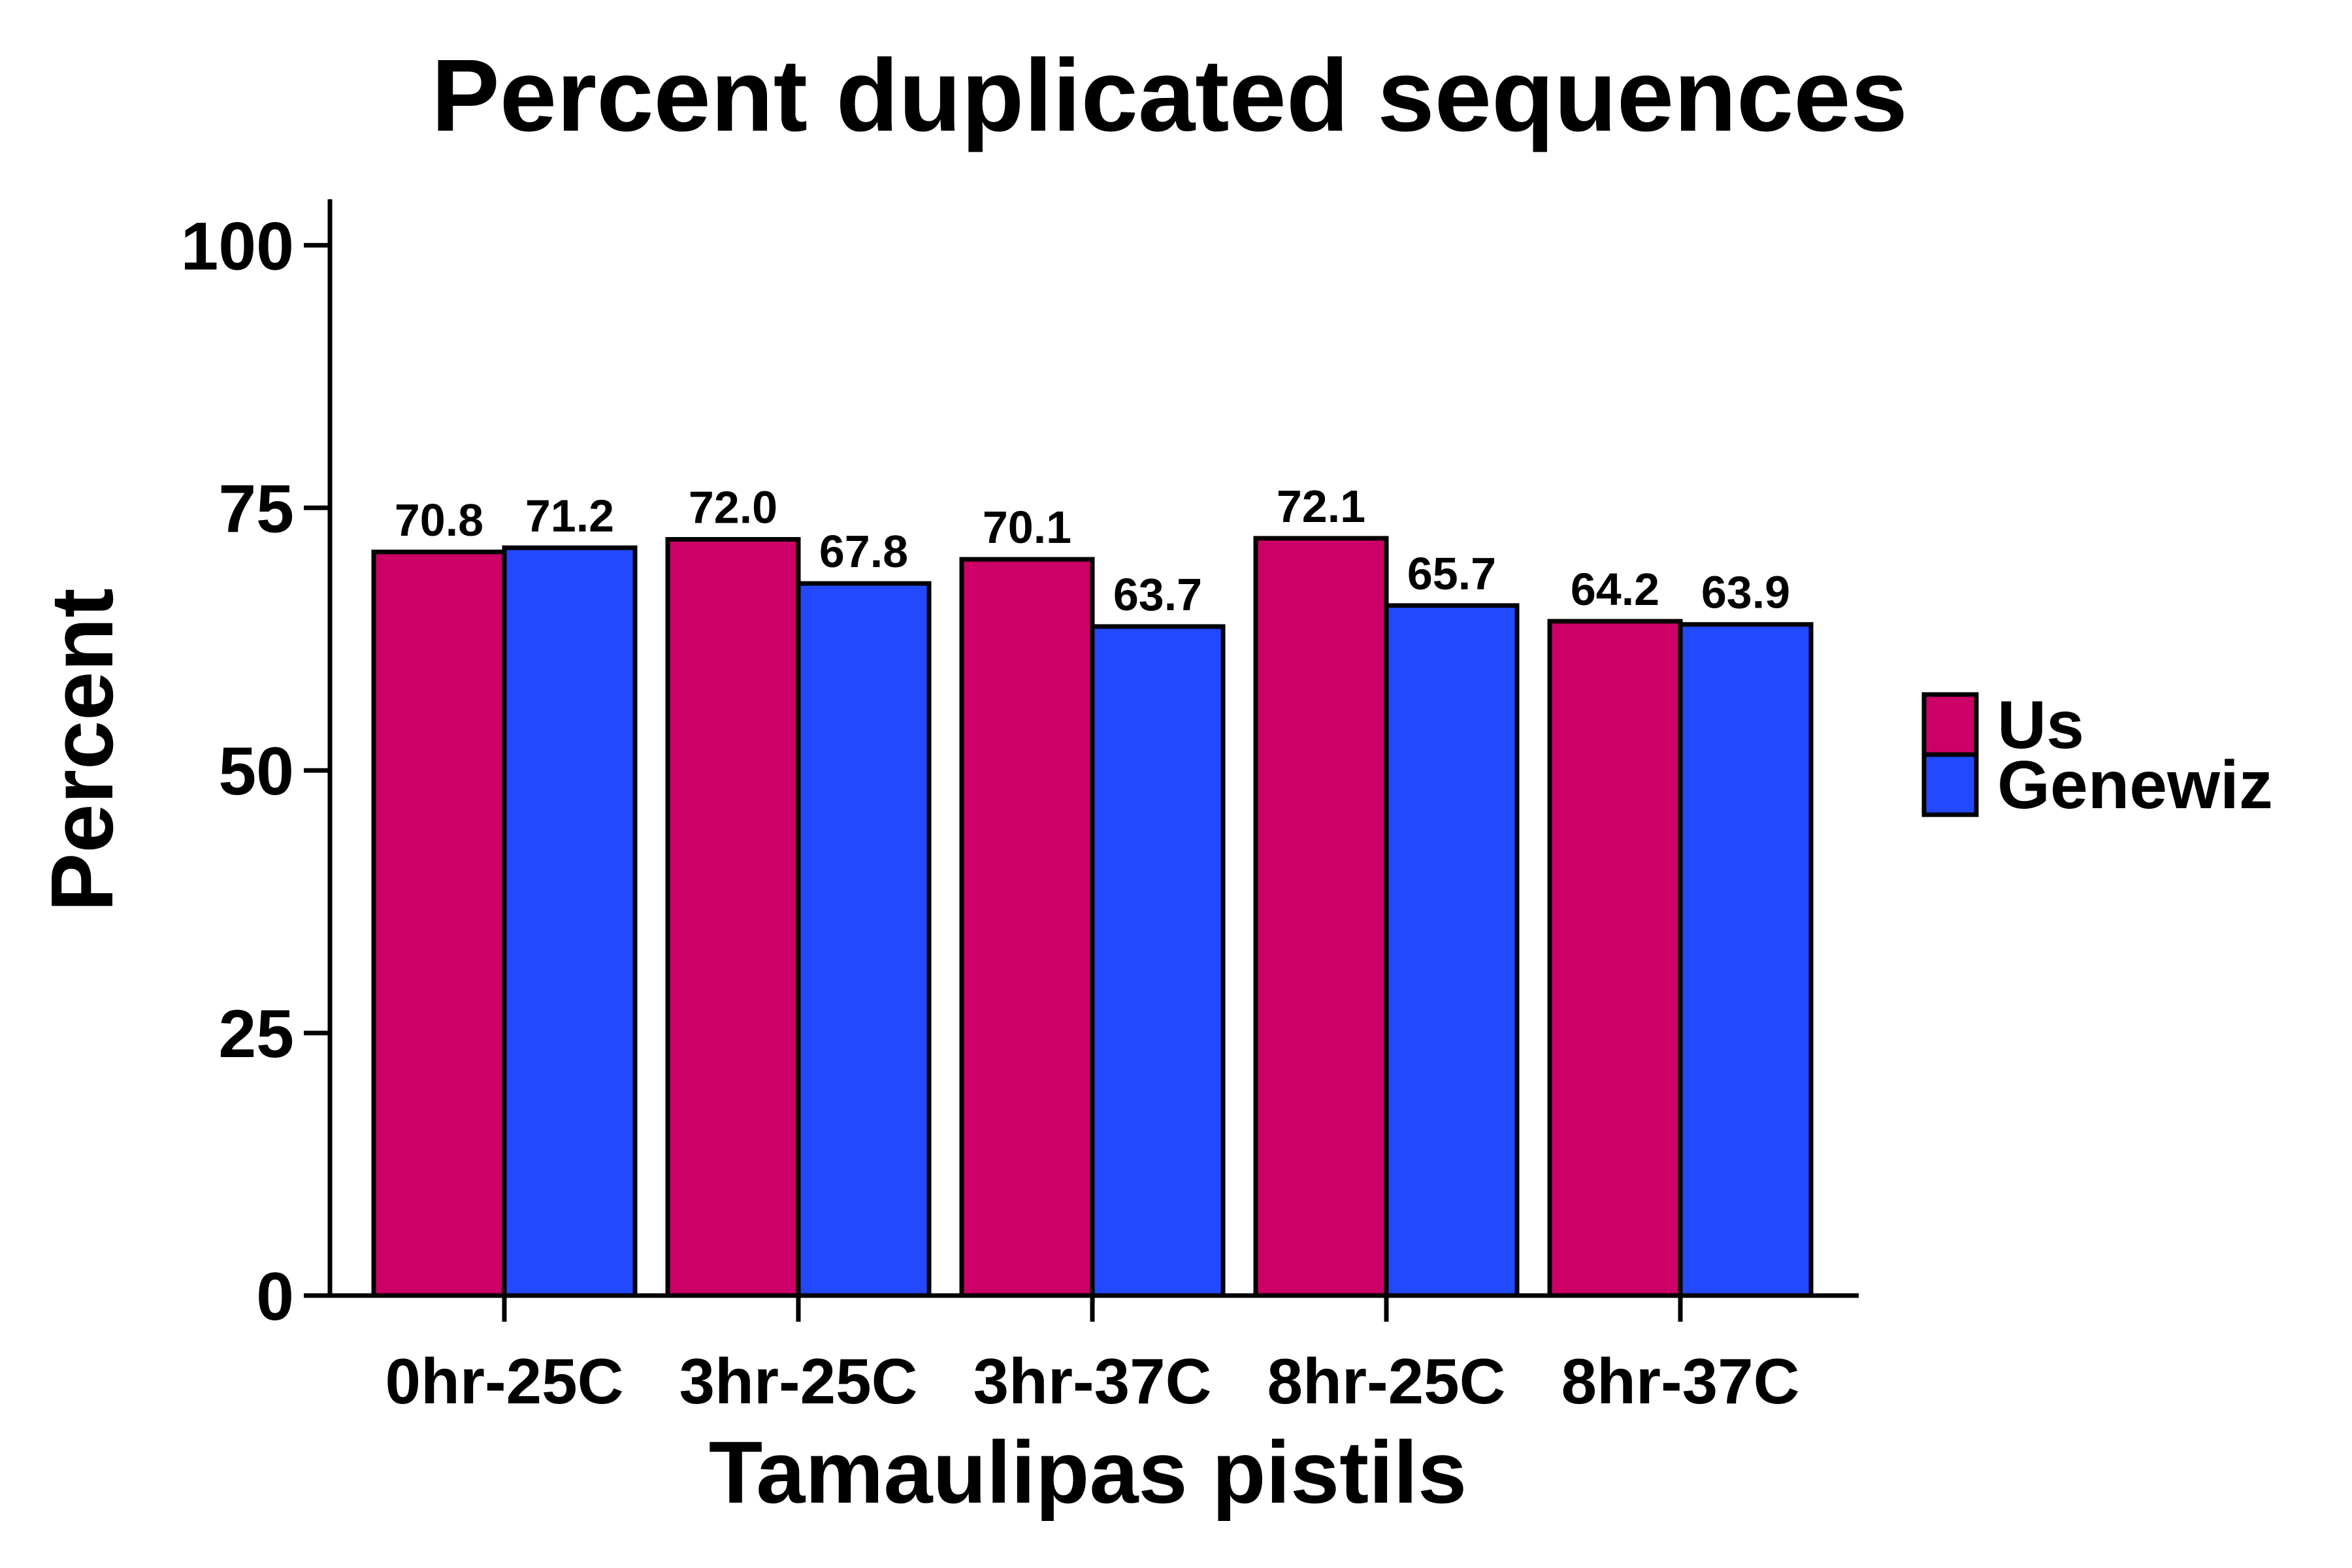 This screenshot has width=2352, height=1568. Describe the element at coordinates (1157, 594) in the screenshot. I see `data-label: 63.7` at that location.